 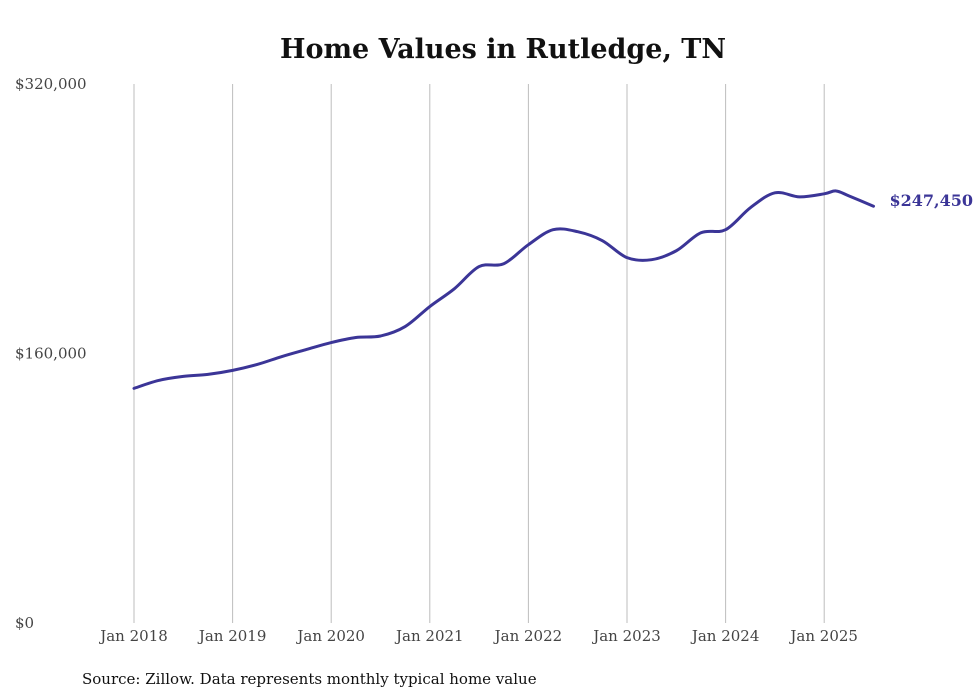 I want to click on y-tick-label: $0, so click(x=24, y=623).